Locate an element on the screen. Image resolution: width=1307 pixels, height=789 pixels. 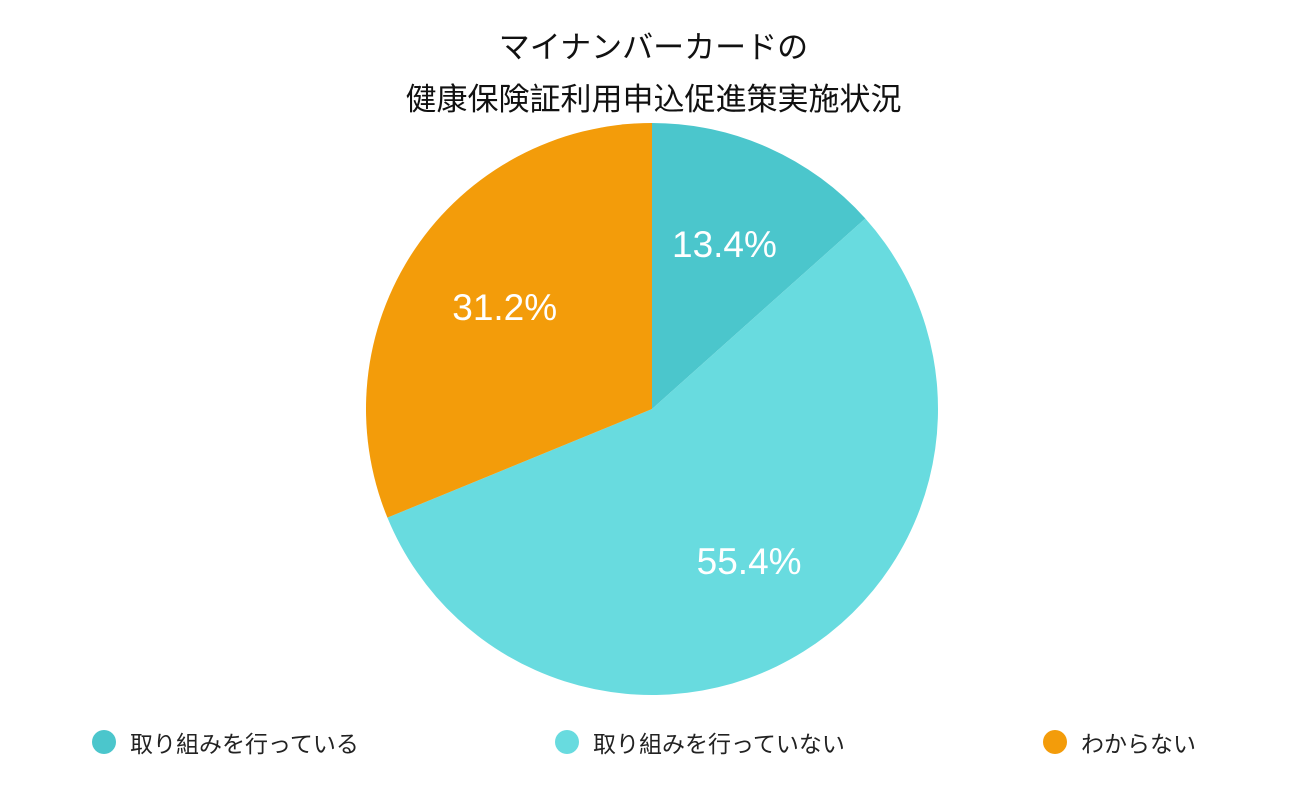
legend-label-doing: 取り組みを行っている is located at coordinates (244, 745).